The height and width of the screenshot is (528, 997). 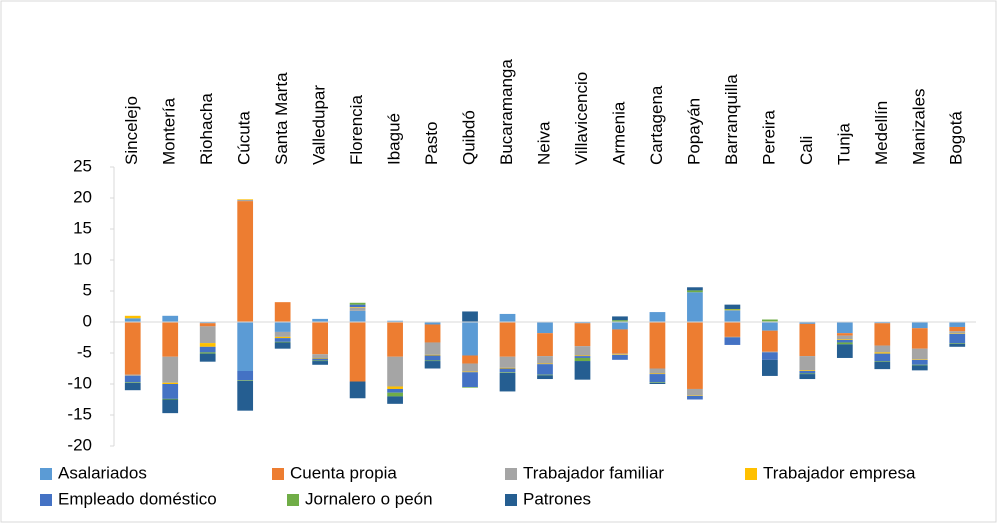 I want to click on legend-label: Trabajador empresa, so click(x=839, y=472).